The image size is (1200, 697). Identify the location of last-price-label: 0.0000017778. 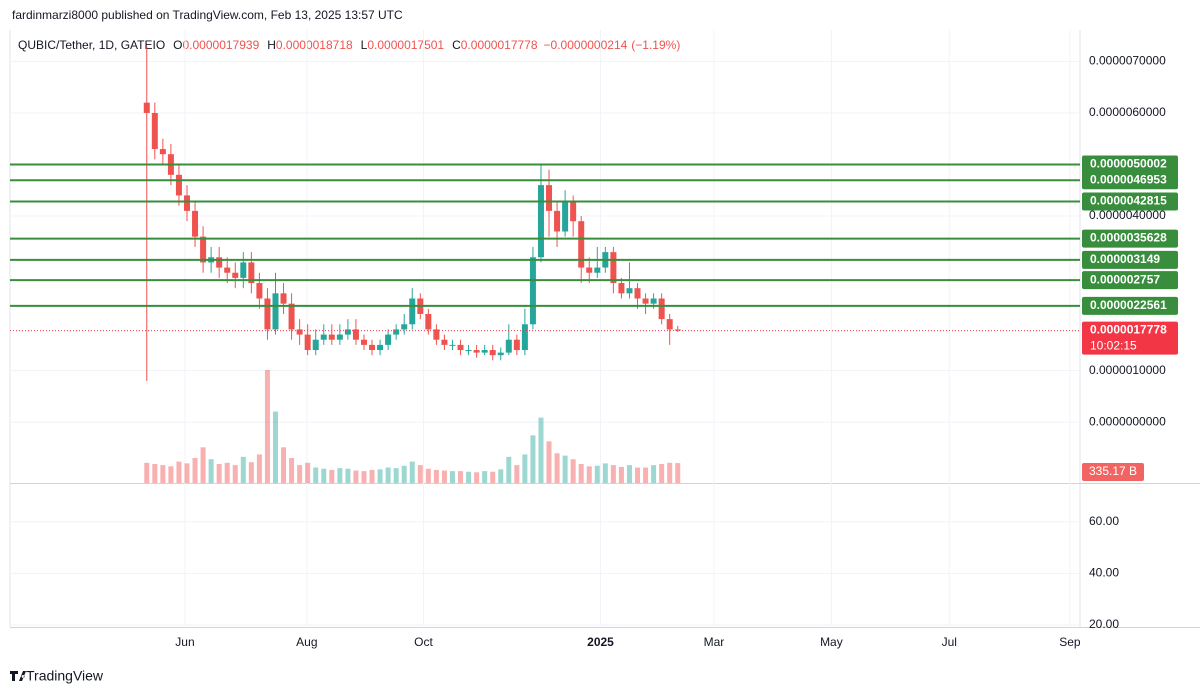
(1128, 330).